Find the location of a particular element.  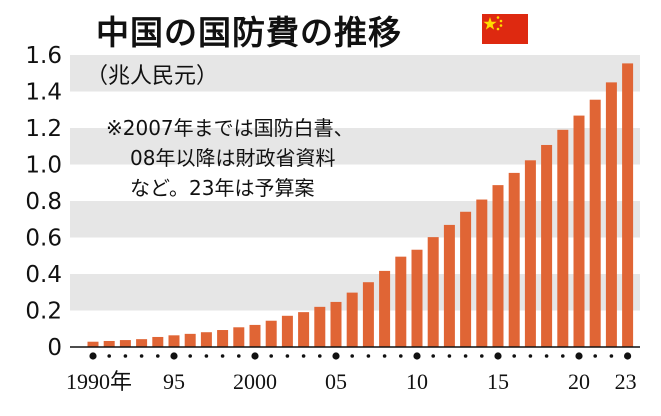

chart-title: 中国の国防費の推移 is located at coordinates (249, 32).